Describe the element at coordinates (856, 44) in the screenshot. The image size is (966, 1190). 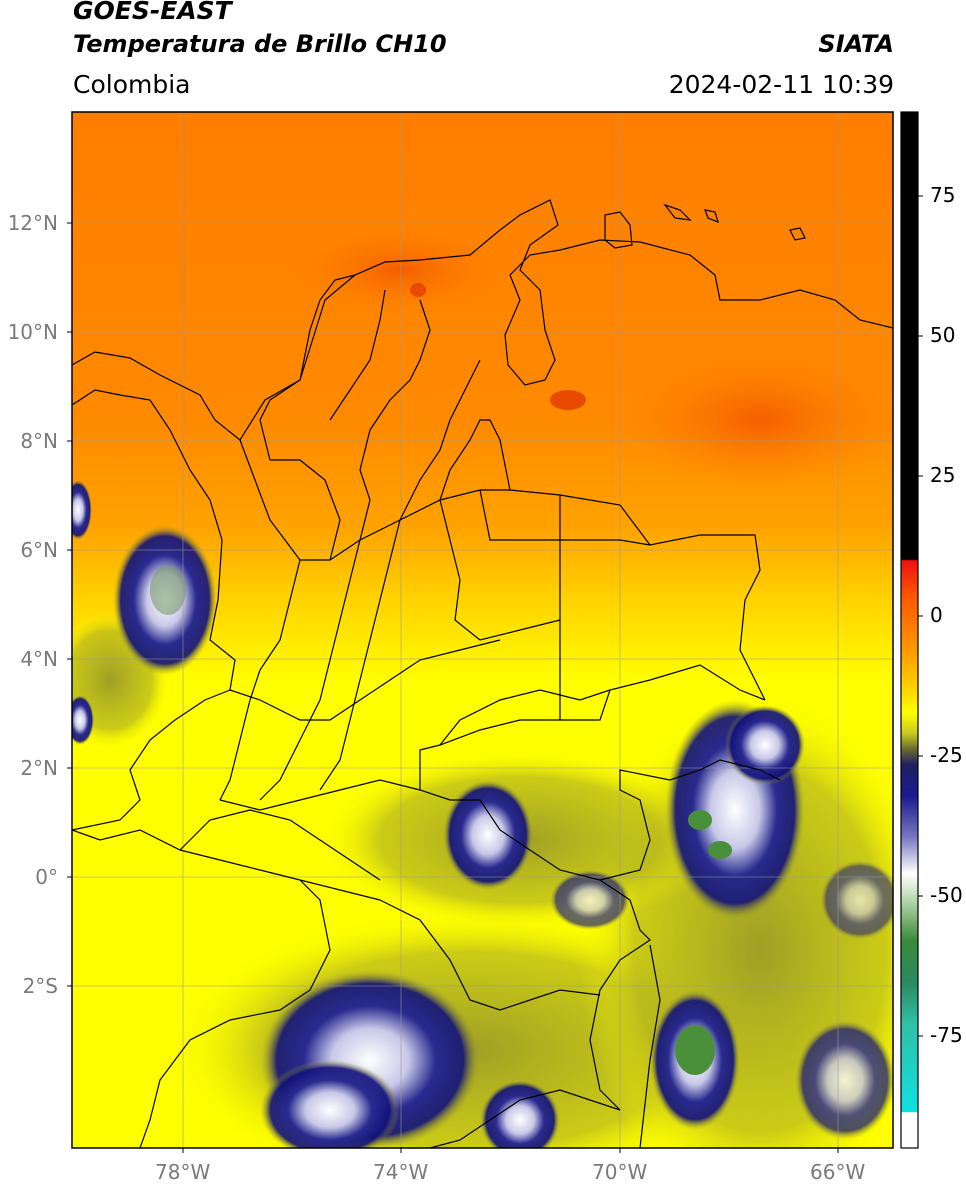
I see `source-label: SIATA` at that location.